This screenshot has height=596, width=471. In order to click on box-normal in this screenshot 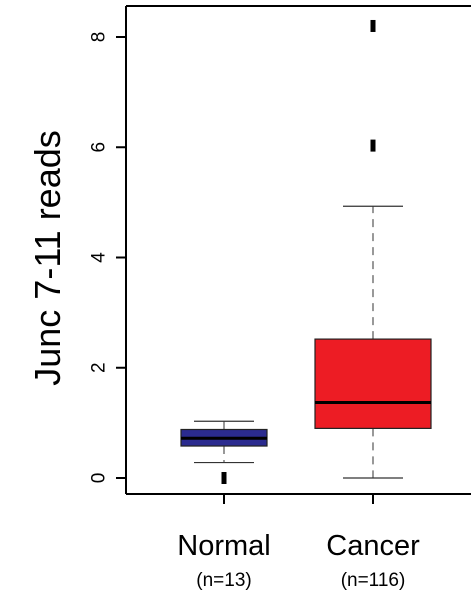, I will do `click(224, 452)`.